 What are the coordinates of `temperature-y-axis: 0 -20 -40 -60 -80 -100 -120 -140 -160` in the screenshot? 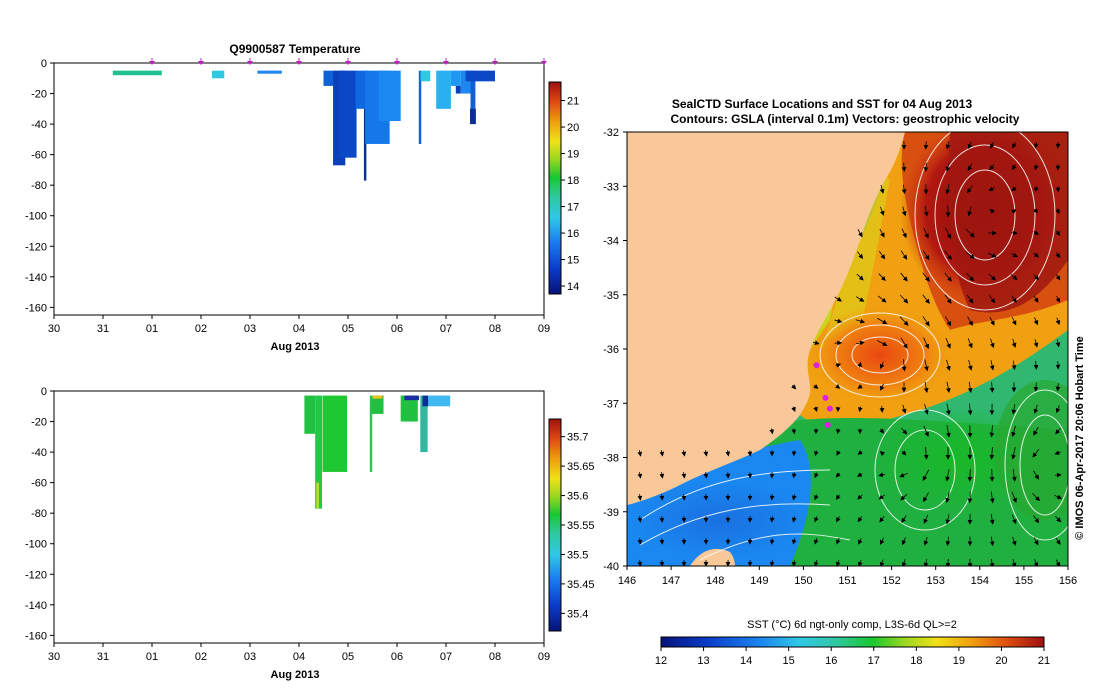 It's located at (39, 186).